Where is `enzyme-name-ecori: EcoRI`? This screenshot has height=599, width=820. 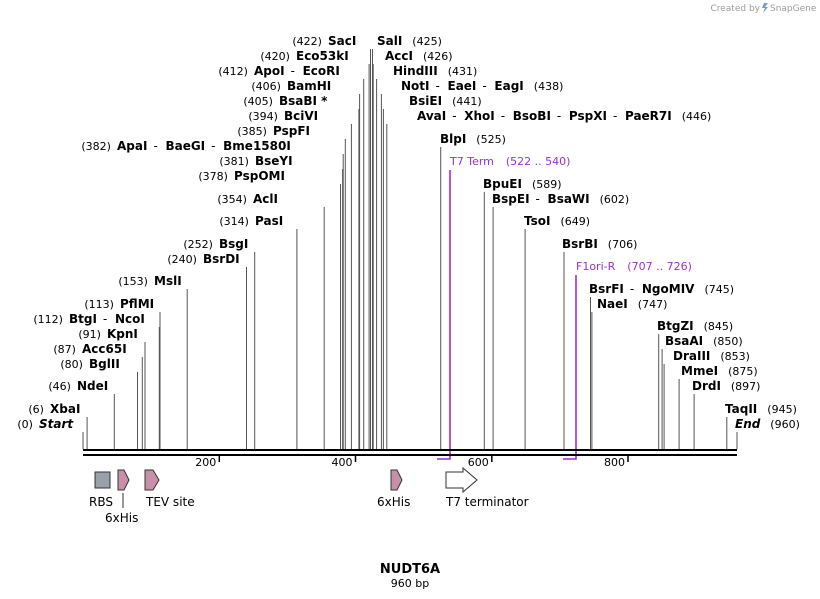 enzyme-name-ecori: EcoRI is located at coordinates (321, 71).